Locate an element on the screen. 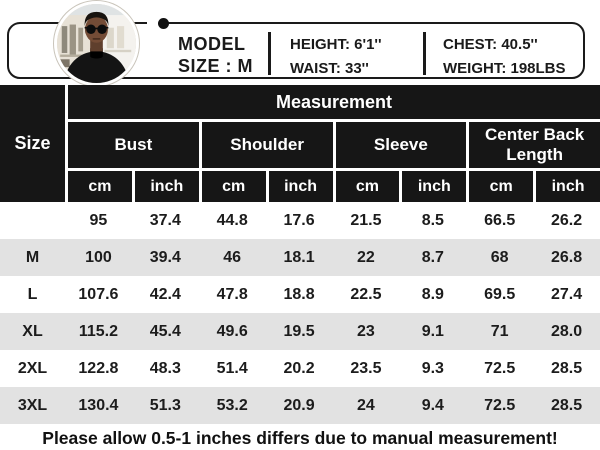 The width and height of the screenshot is (600, 450). cbl-cm-cell: 66.5 is located at coordinates (500, 220).